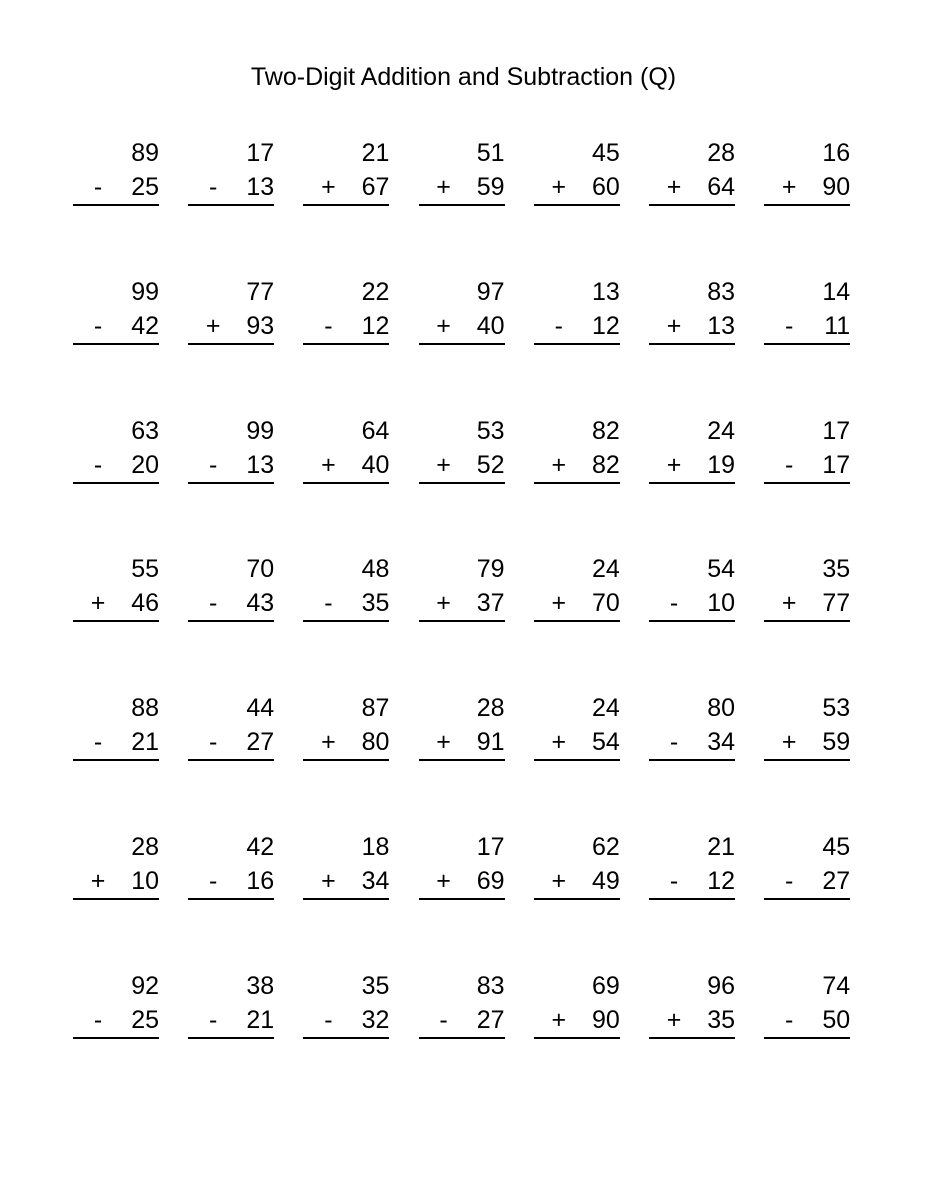 The height and width of the screenshot is (1200, 927). I want to click on second-number: 12, so click(375, 325).